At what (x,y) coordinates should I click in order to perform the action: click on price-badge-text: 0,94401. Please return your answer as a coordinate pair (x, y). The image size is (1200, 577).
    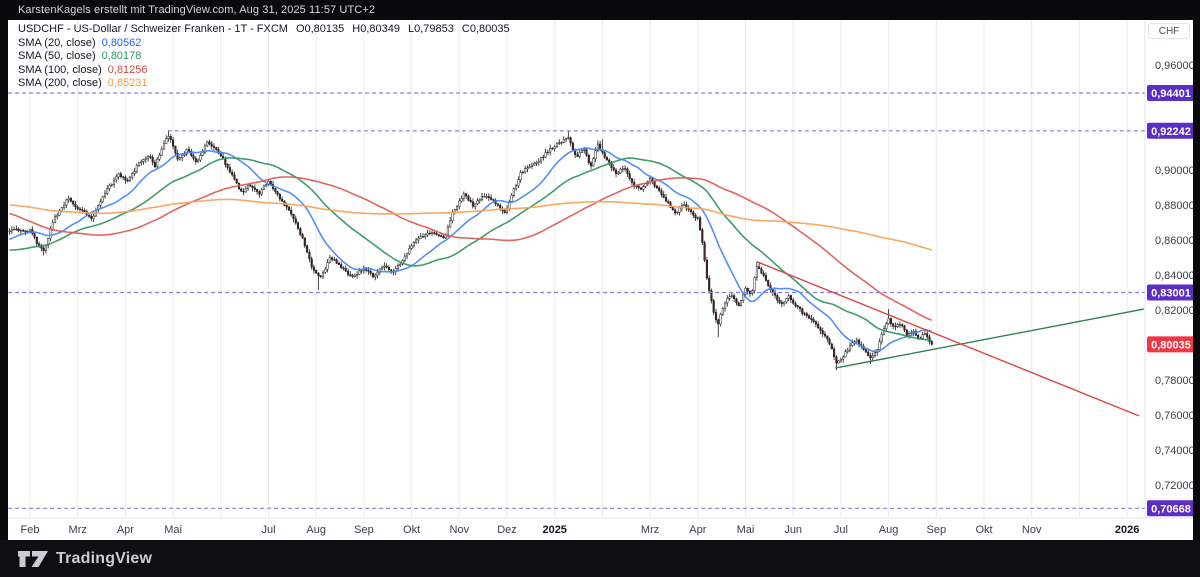
    Looking at the image, I should click on (1171, 94).